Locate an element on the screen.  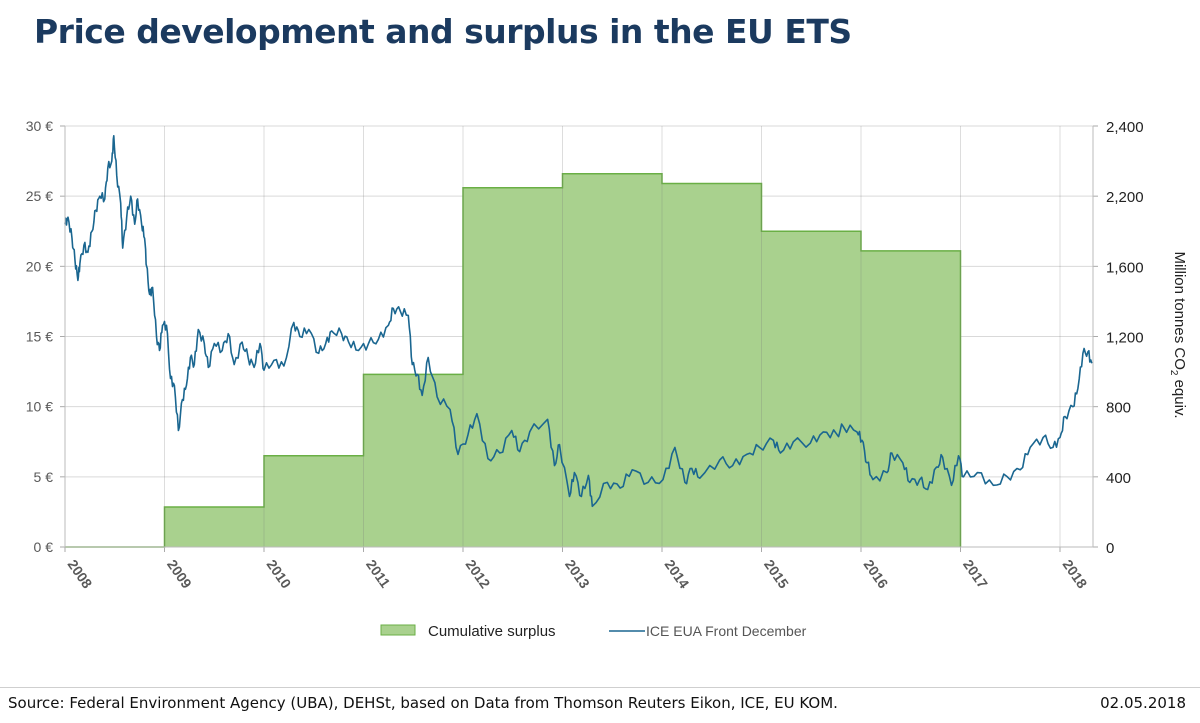
right-axis-tick-label: 1,200 is located at coordinates (1125, 338).